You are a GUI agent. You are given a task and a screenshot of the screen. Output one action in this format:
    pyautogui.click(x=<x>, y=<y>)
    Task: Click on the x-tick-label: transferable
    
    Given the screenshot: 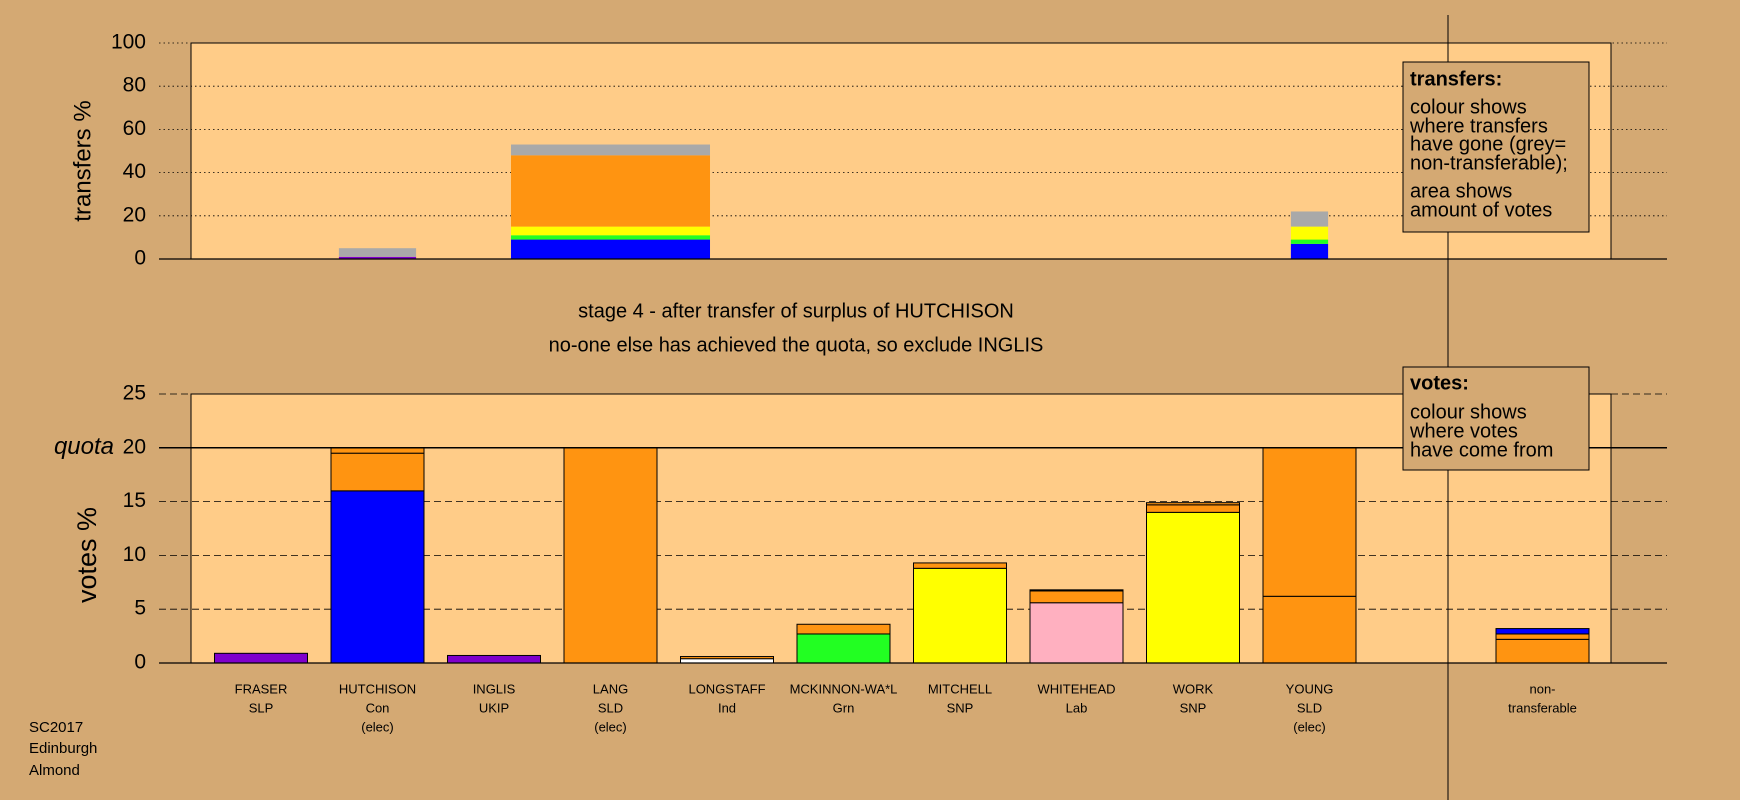 What is the action you would take?
    pyautogui.click(x=1542, y=707)
    